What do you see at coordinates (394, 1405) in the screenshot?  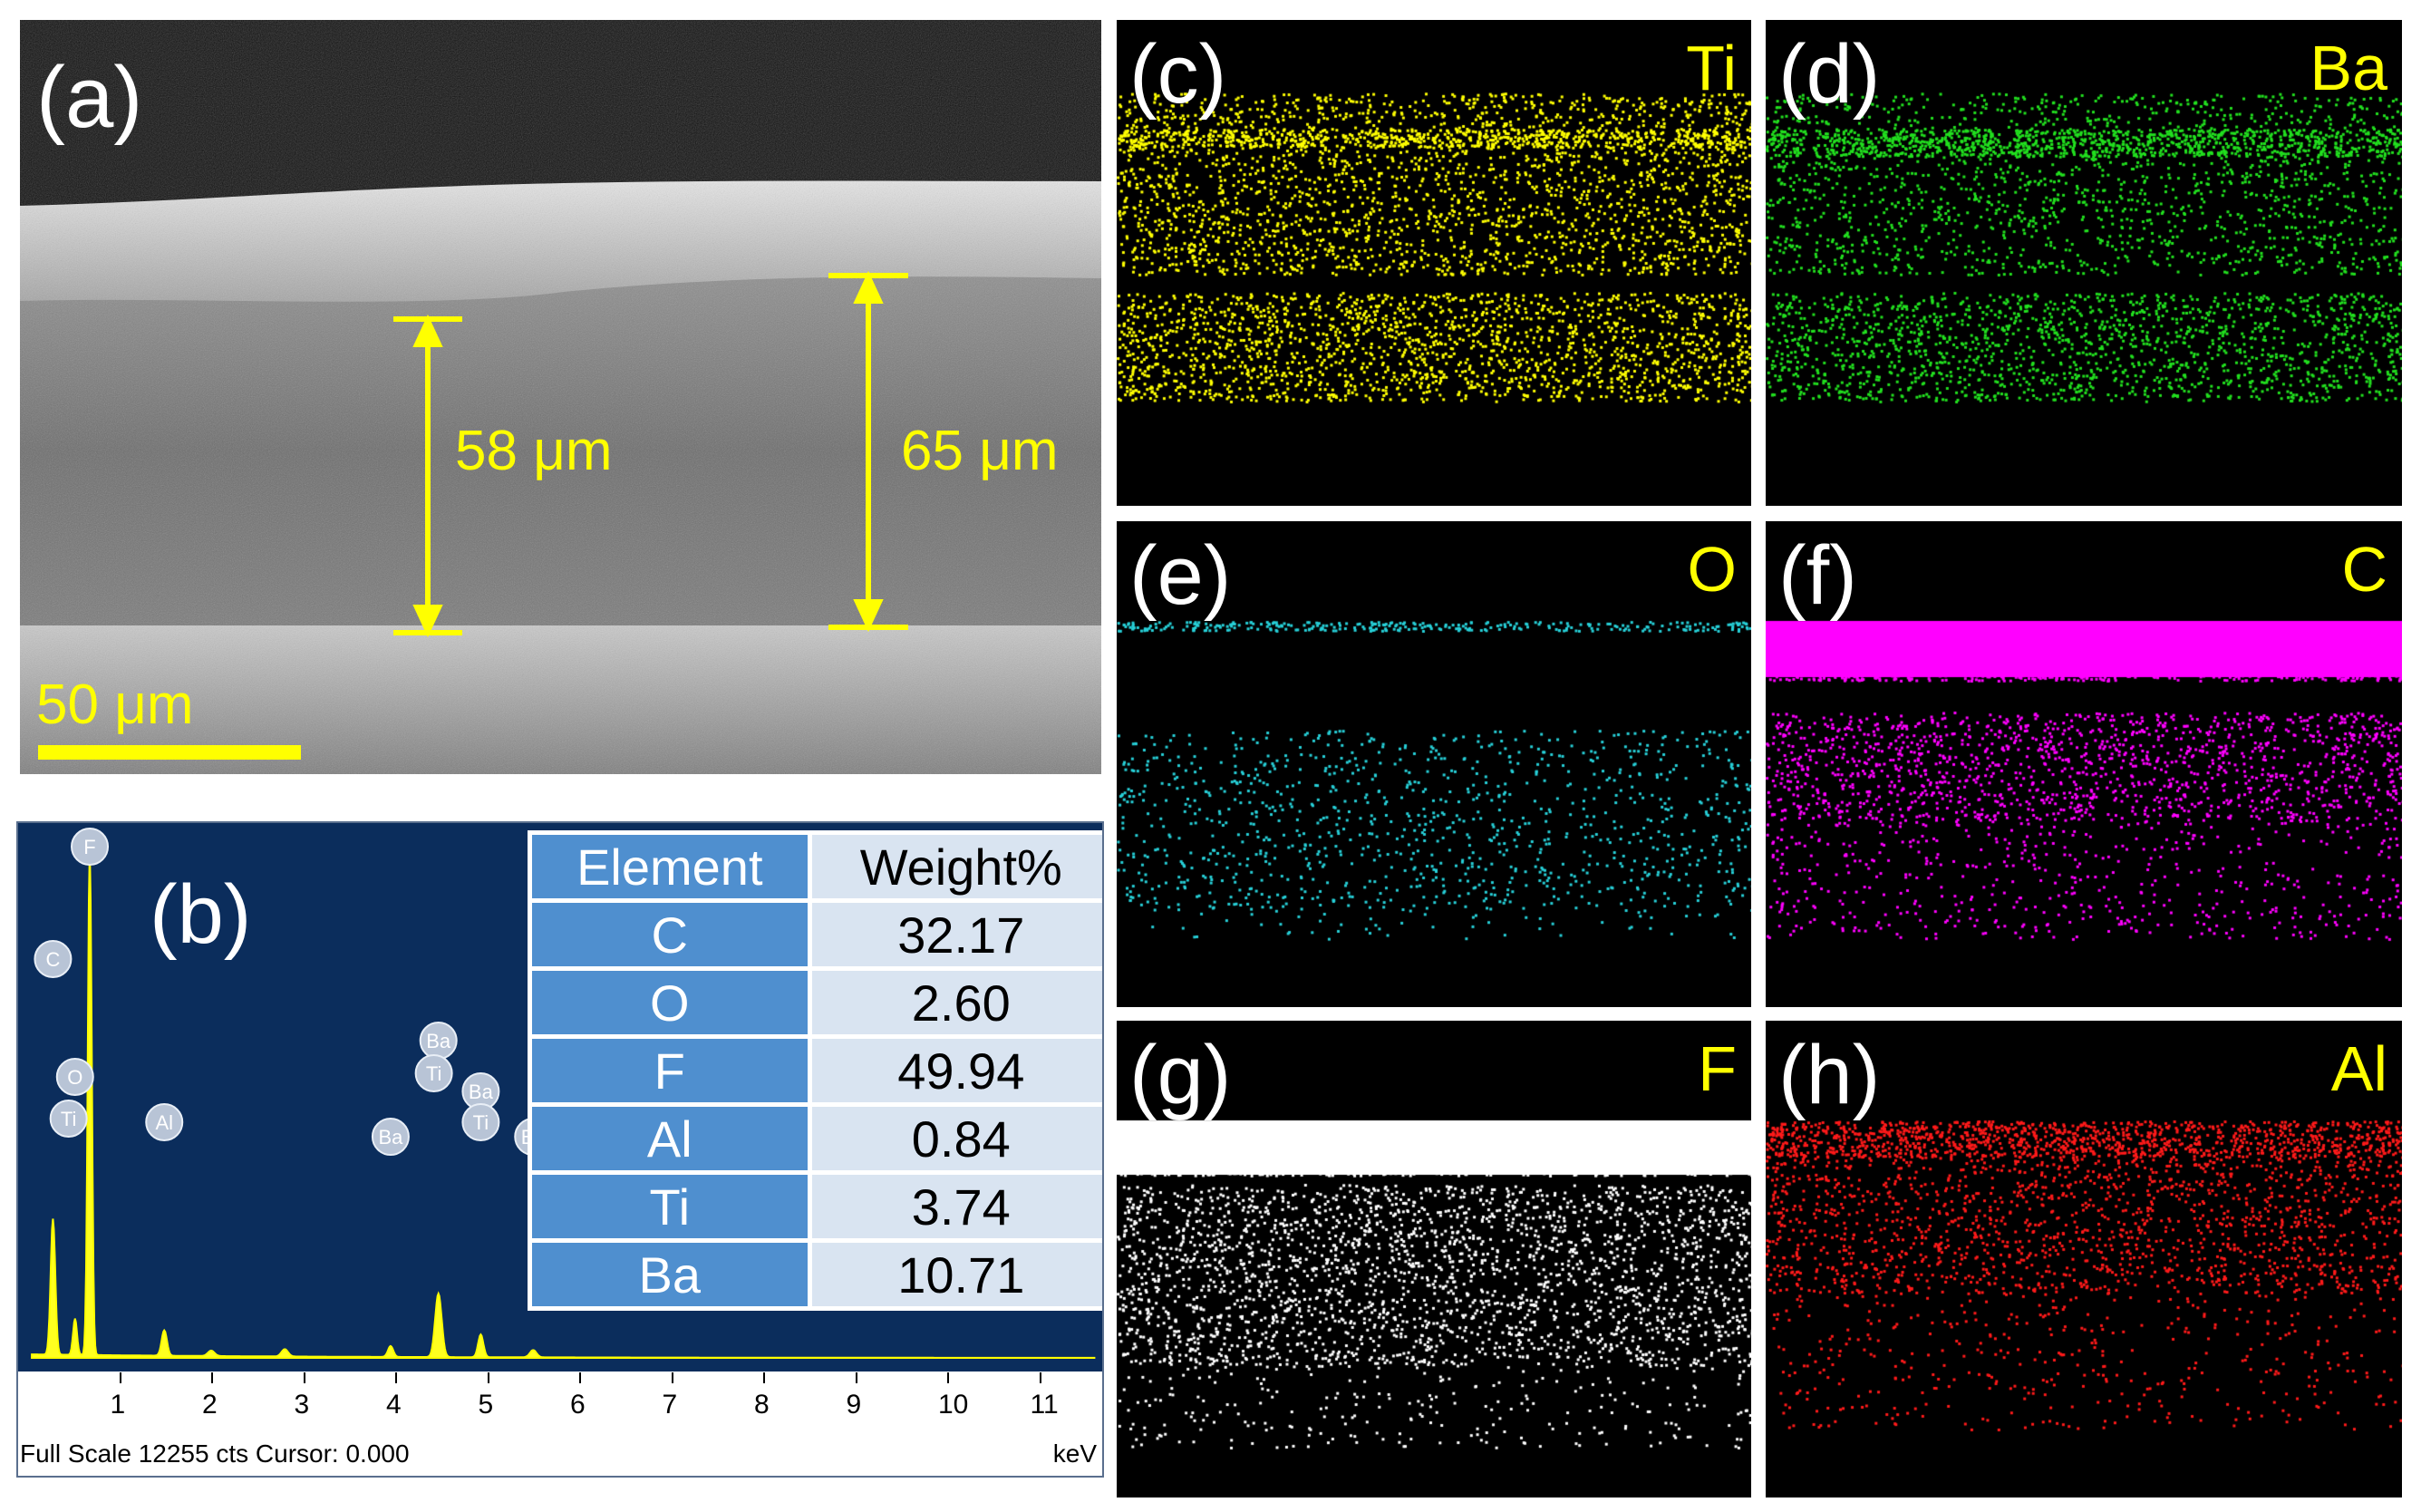 I see `x-tick-label: 4` at bounding box center [394, 1405].